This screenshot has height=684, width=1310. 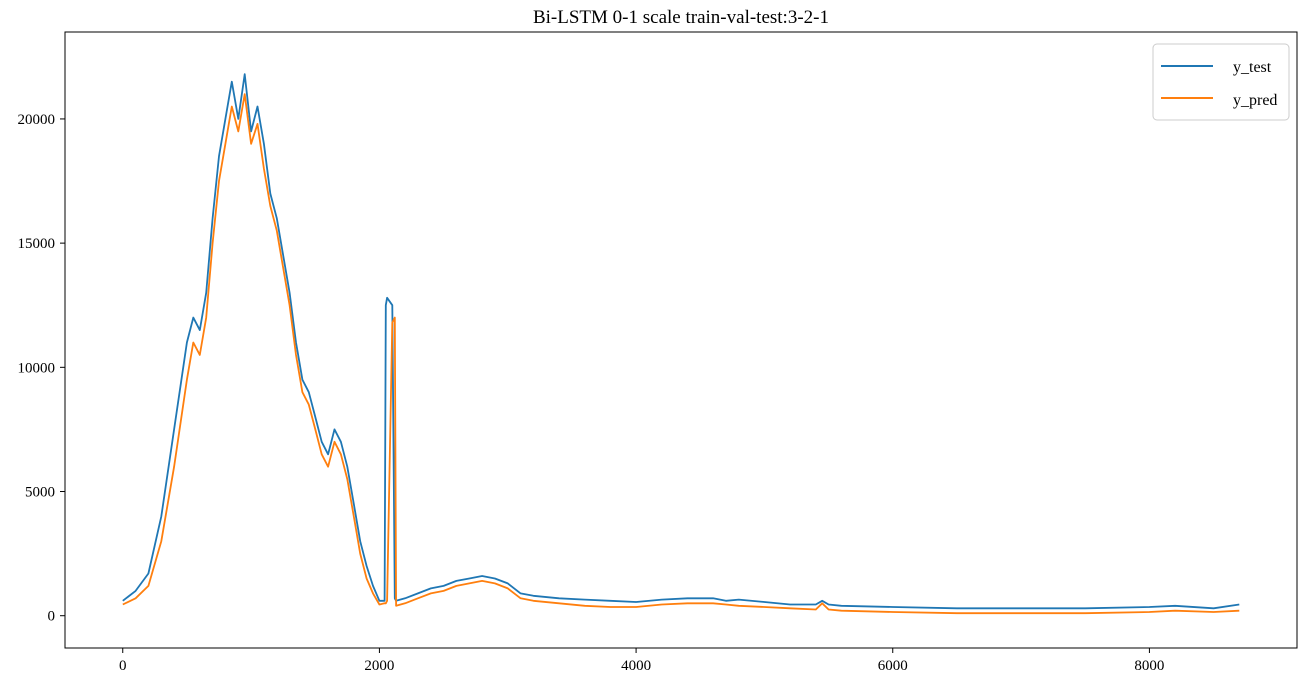 I want to click on x-tick-label: 4000, so click(x=636, y=666).